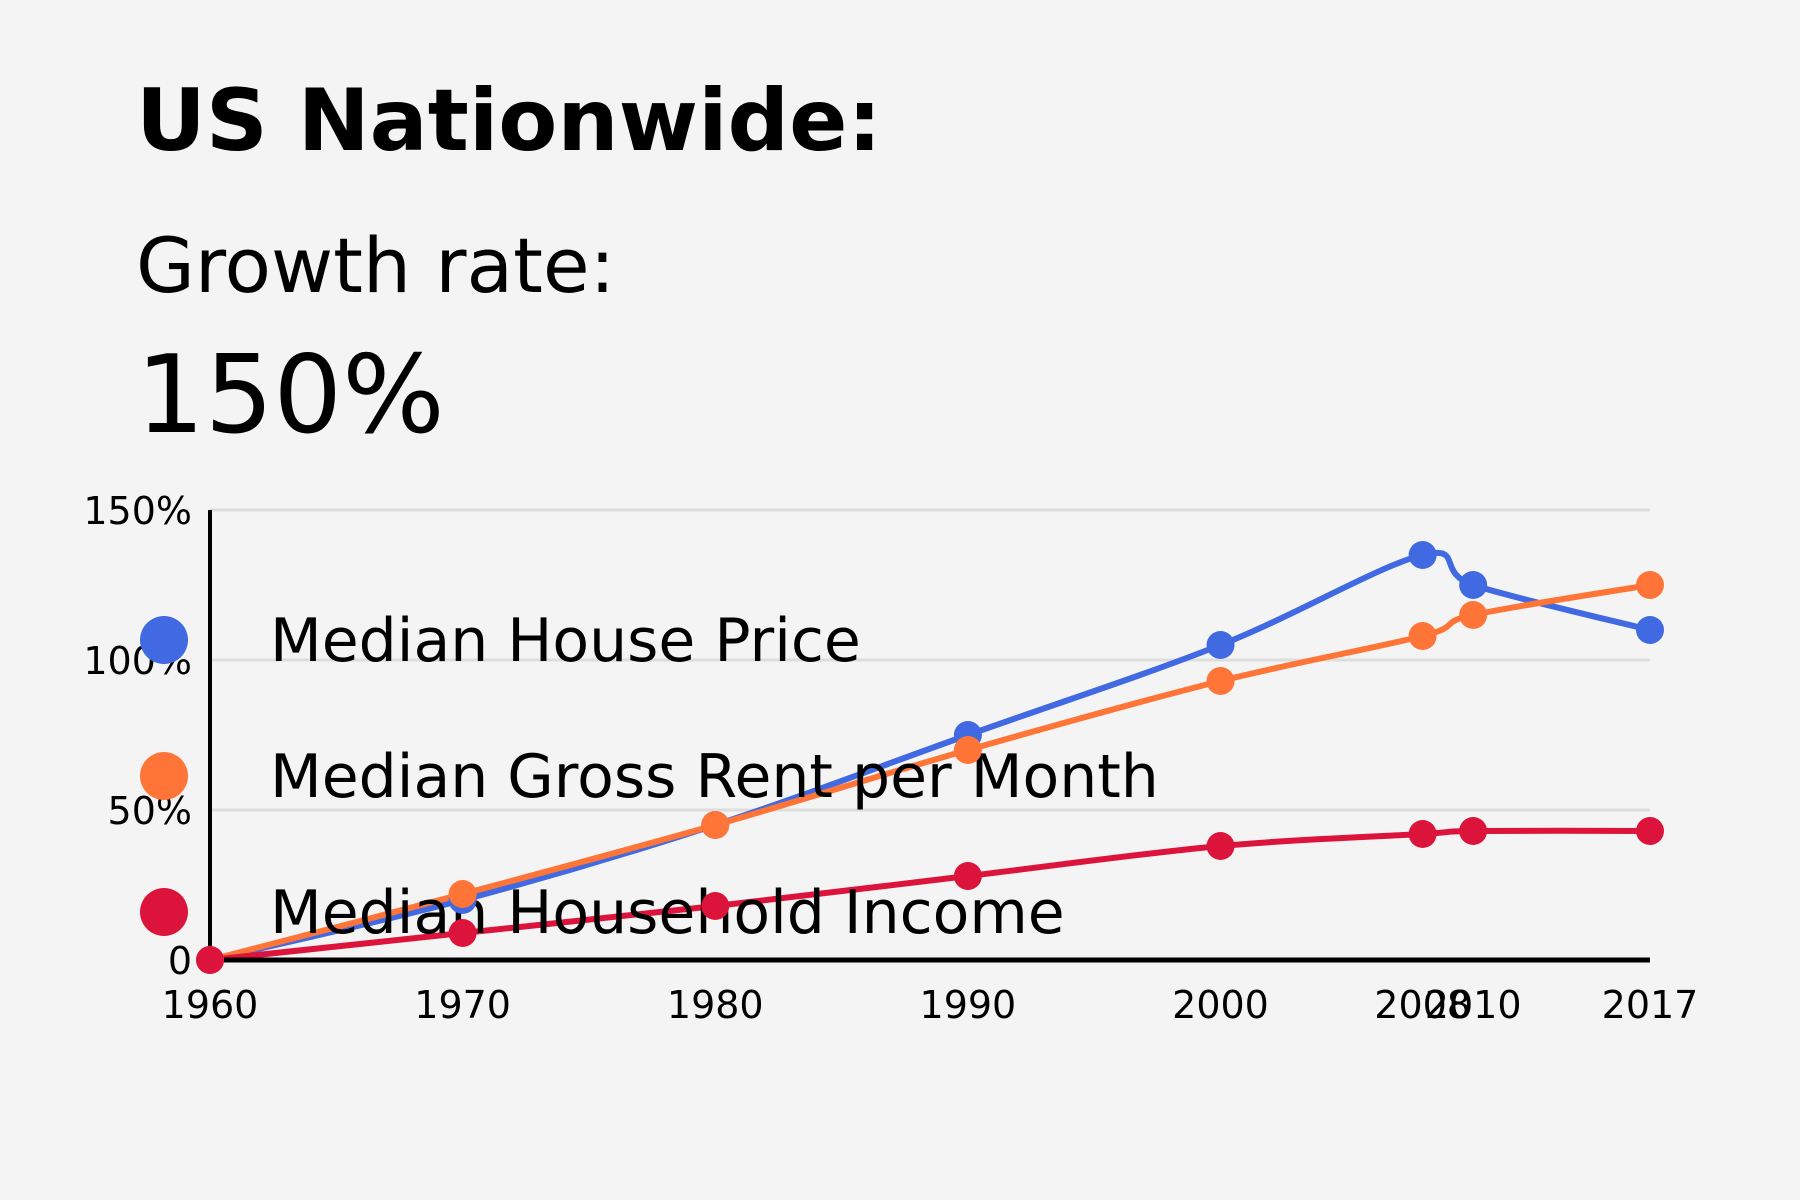 This screenshot has height=1200, width=1800. I want to click on y-tick-label: 0, so click(180, 961).